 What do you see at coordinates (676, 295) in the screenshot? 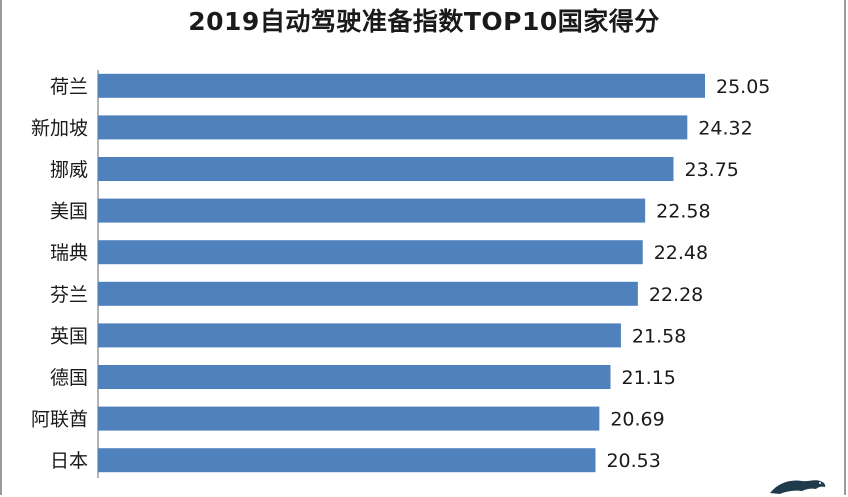
I see `value-label: 22.28` at bounding box center [676, 295].